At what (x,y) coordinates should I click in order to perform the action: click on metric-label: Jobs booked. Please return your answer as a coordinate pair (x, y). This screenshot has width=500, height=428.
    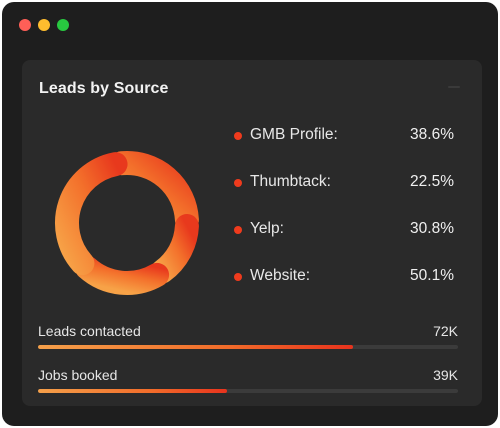
    Looking at the image, I should click on (78, 375).